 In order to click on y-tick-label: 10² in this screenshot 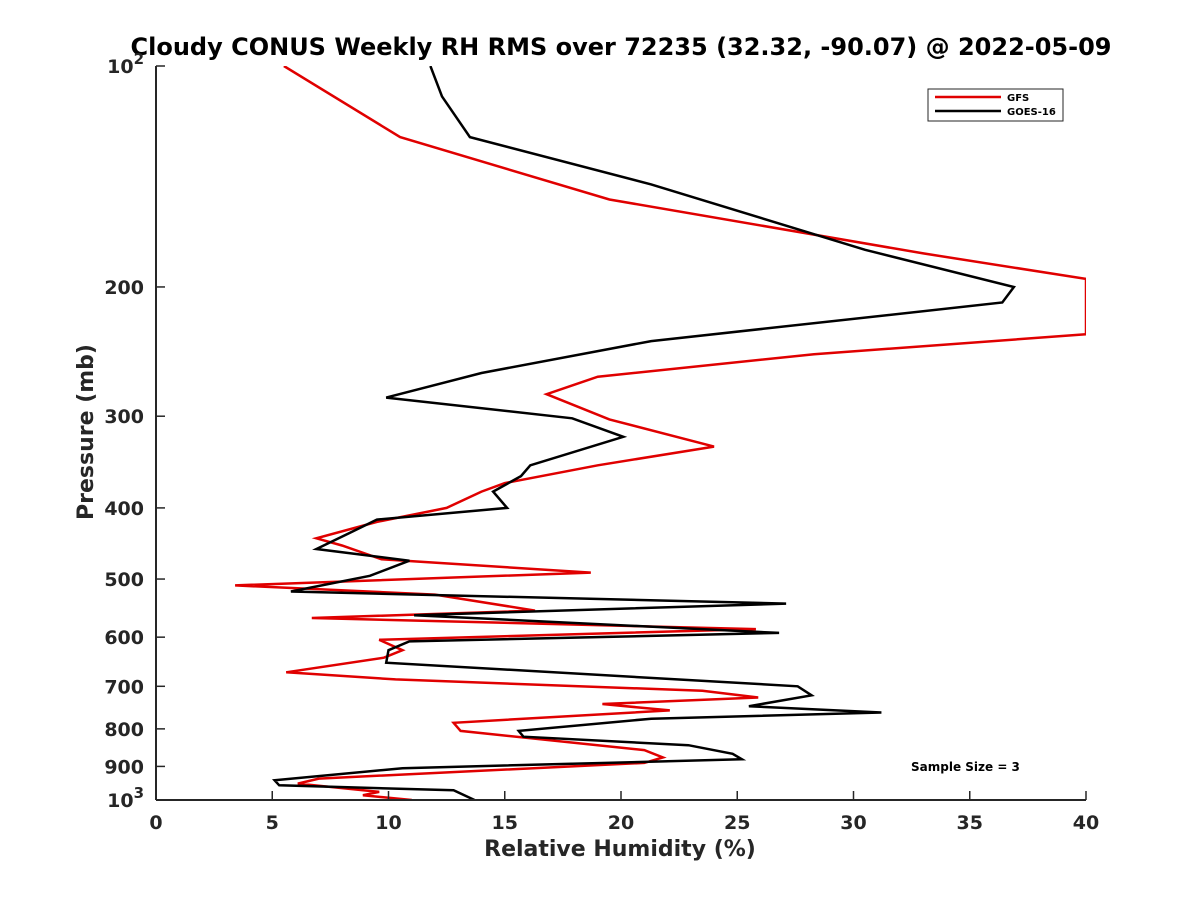, I will do `click(125, 64)`.